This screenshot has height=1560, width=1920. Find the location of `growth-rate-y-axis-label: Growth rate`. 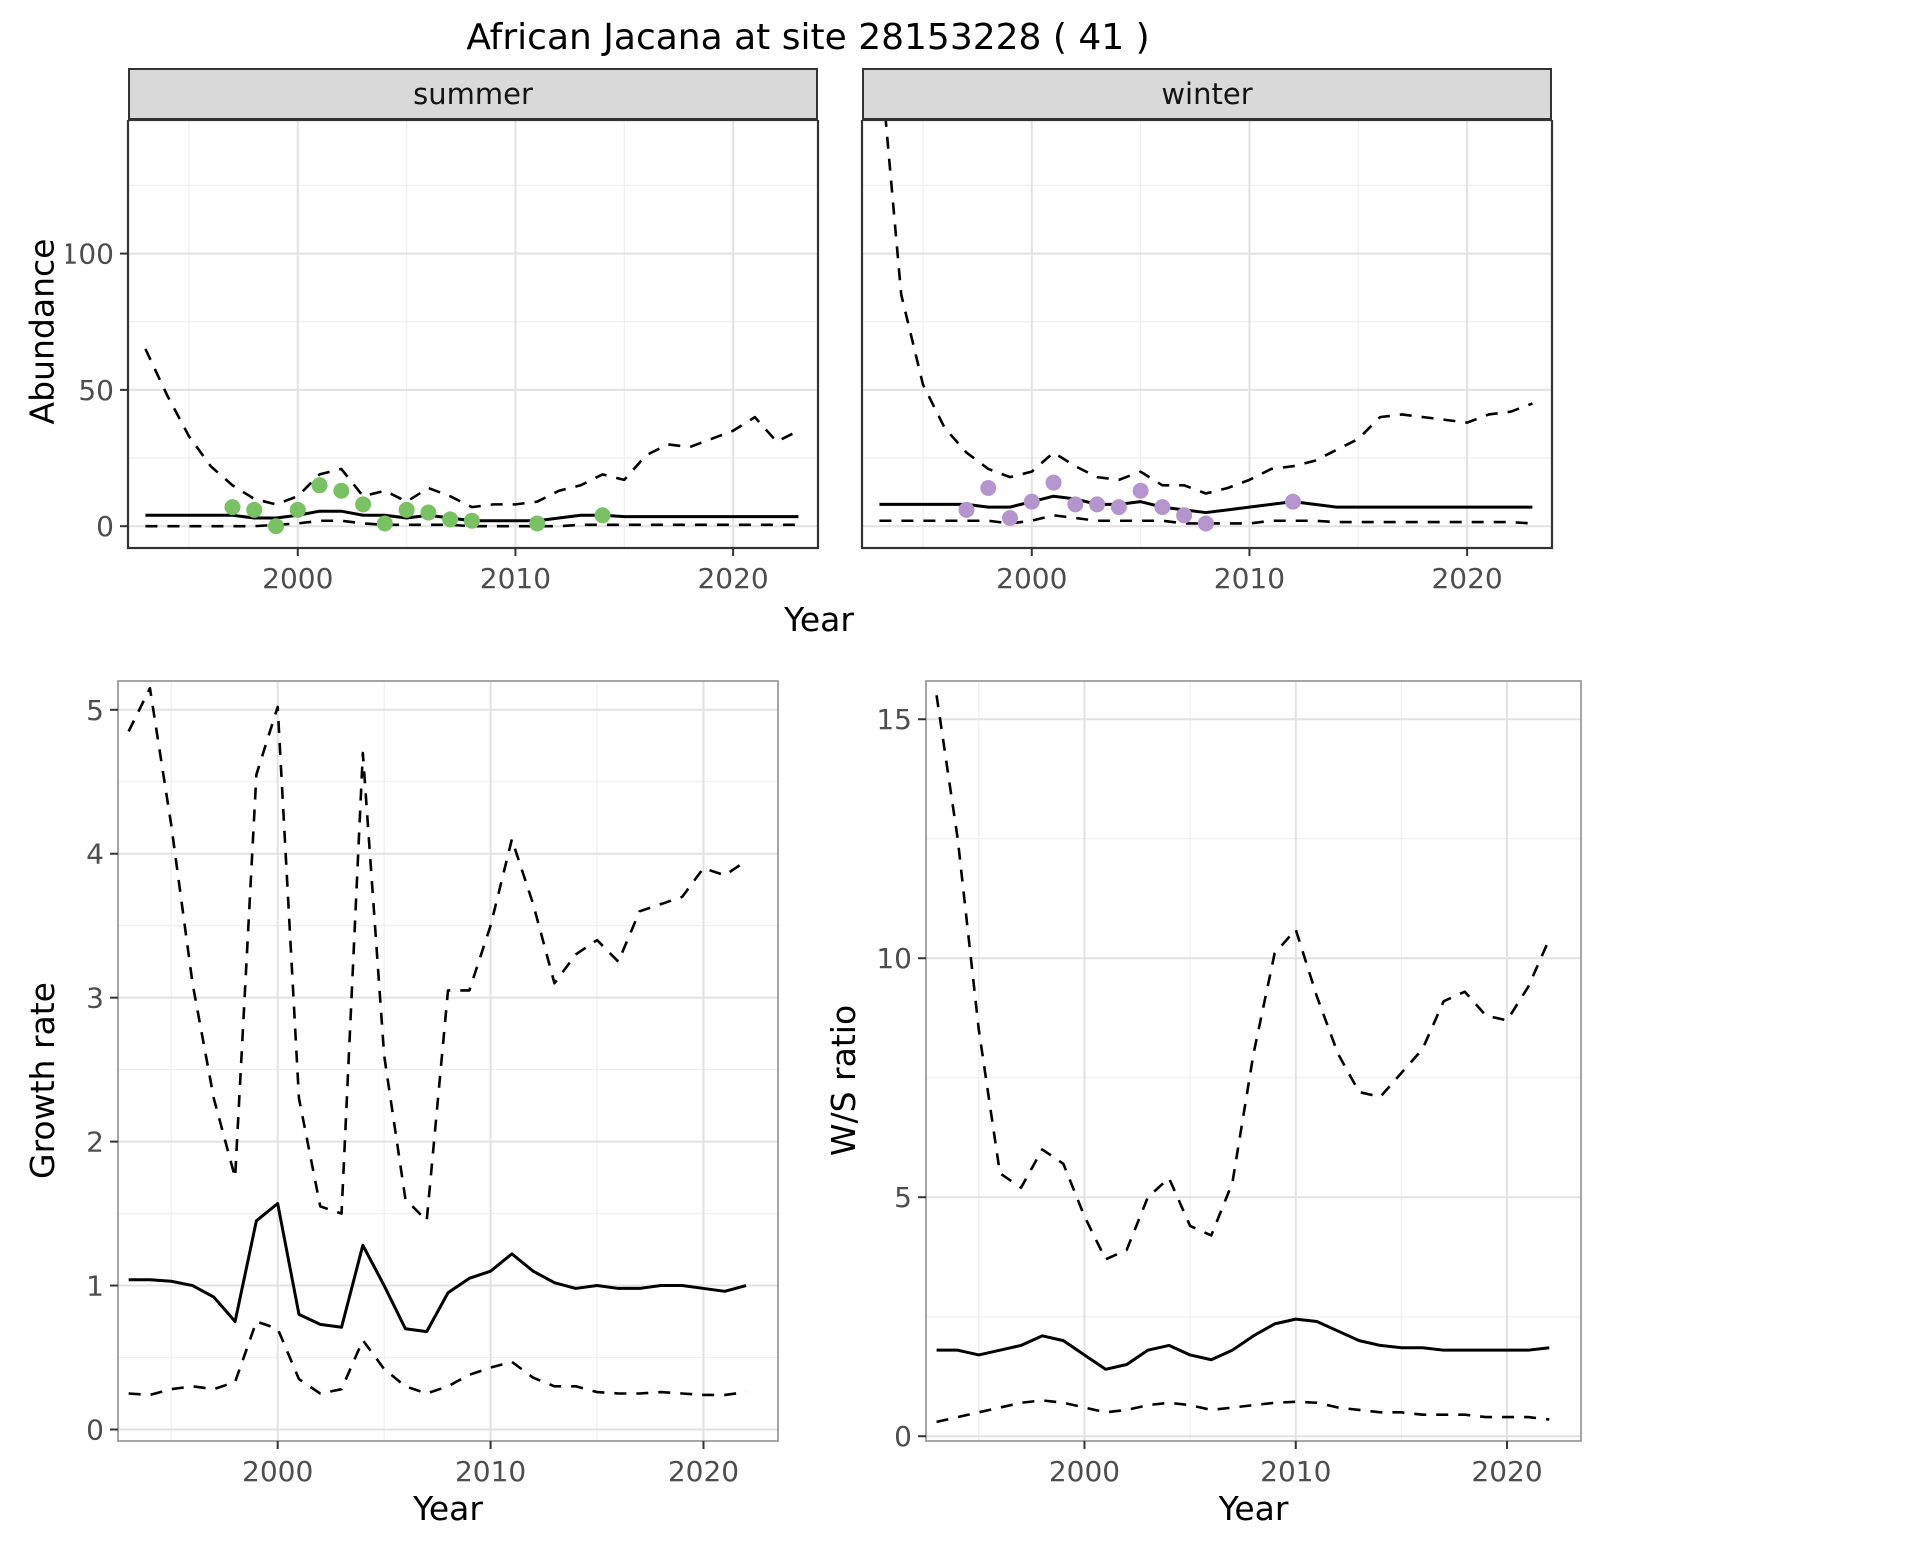

growth-rate-y-axis-label: Growth rate is located at coordinates (42, 1080).